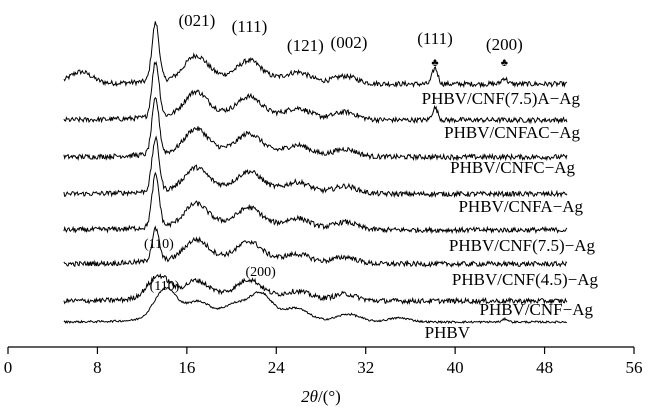  What do you see at coordinates (8, 367) in the screenshot?
I see `x-tick-label: 0` at bounding box center [8, 367].